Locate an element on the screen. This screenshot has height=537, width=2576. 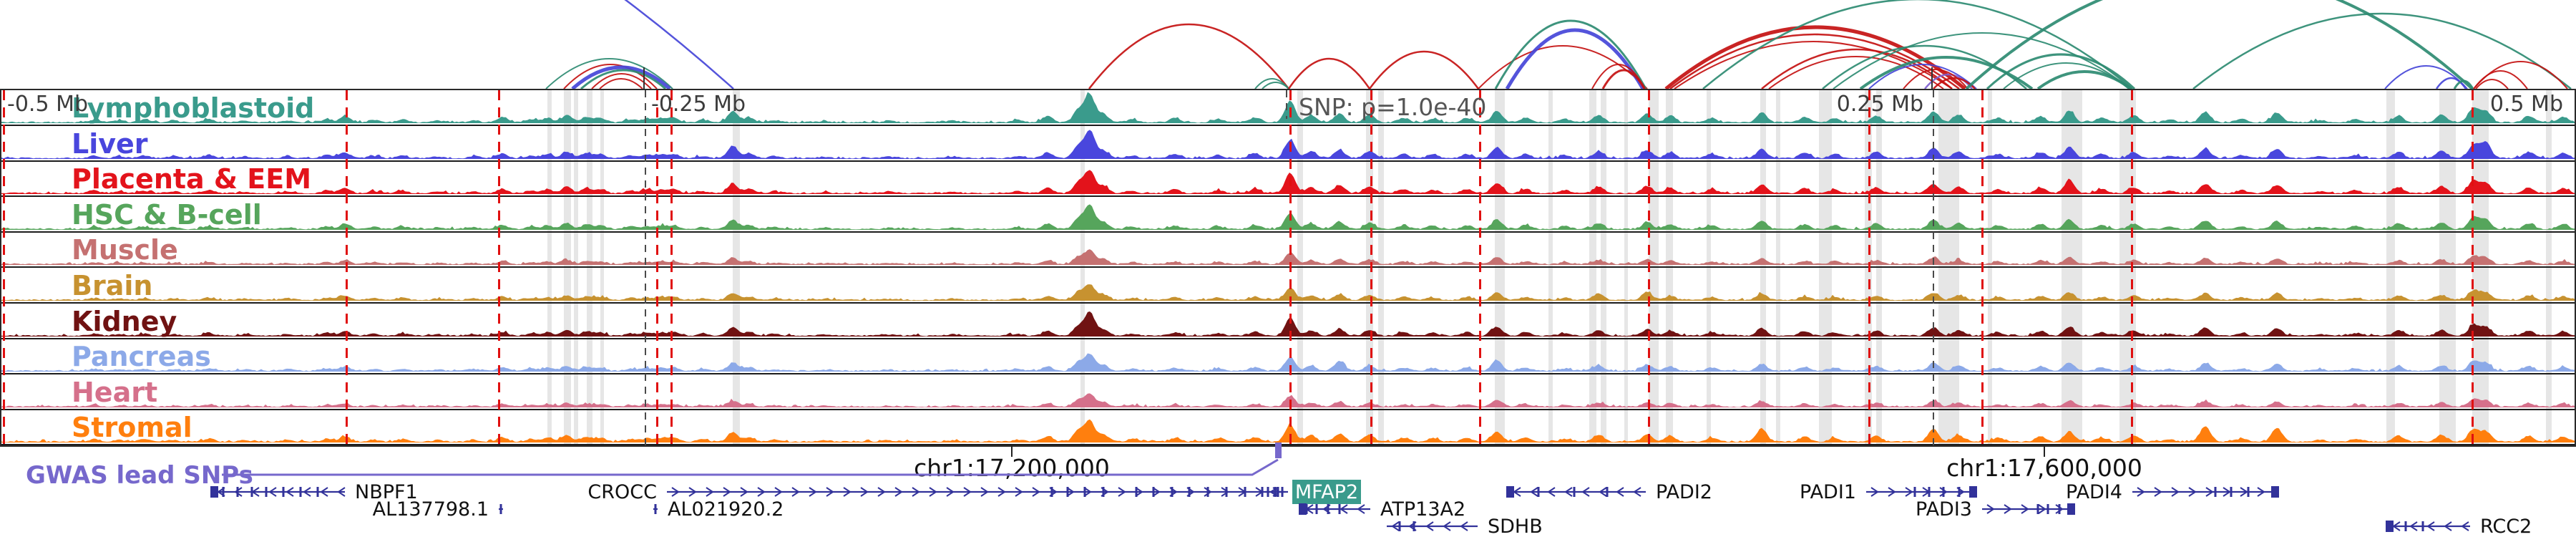
track-row-liver: Liver is located at coordinates (1288, 144).